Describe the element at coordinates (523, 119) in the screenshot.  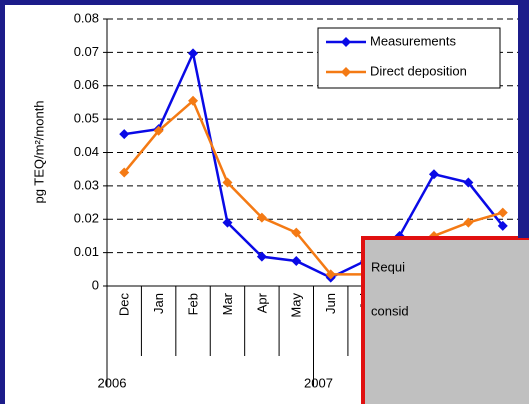
I see `right-border` at that location.